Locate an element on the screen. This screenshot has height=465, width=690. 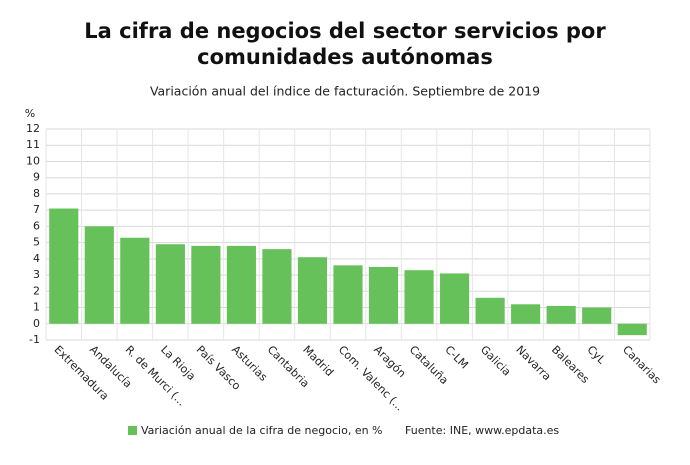
y-tick-label: 2 is located at coordinates (36, 290).